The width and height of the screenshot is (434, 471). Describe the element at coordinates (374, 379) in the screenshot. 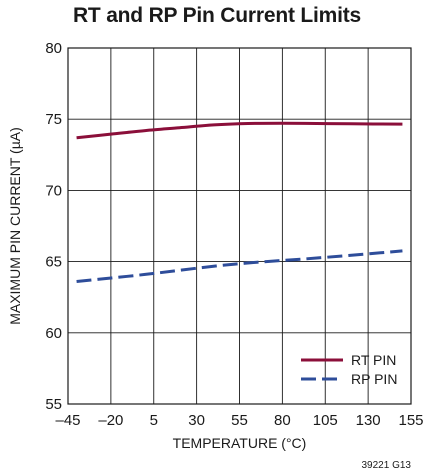

I see `legend-label: RP PIN` at that location.